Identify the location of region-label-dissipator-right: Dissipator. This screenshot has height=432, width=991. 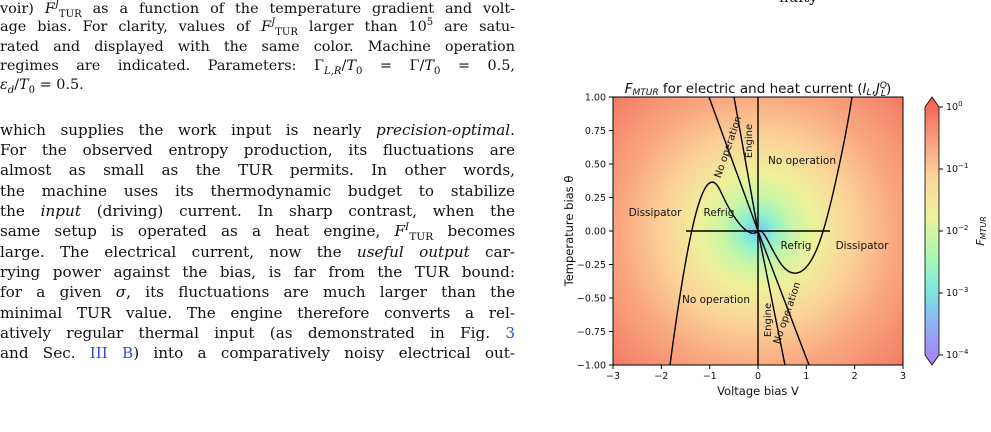
(863, 246).